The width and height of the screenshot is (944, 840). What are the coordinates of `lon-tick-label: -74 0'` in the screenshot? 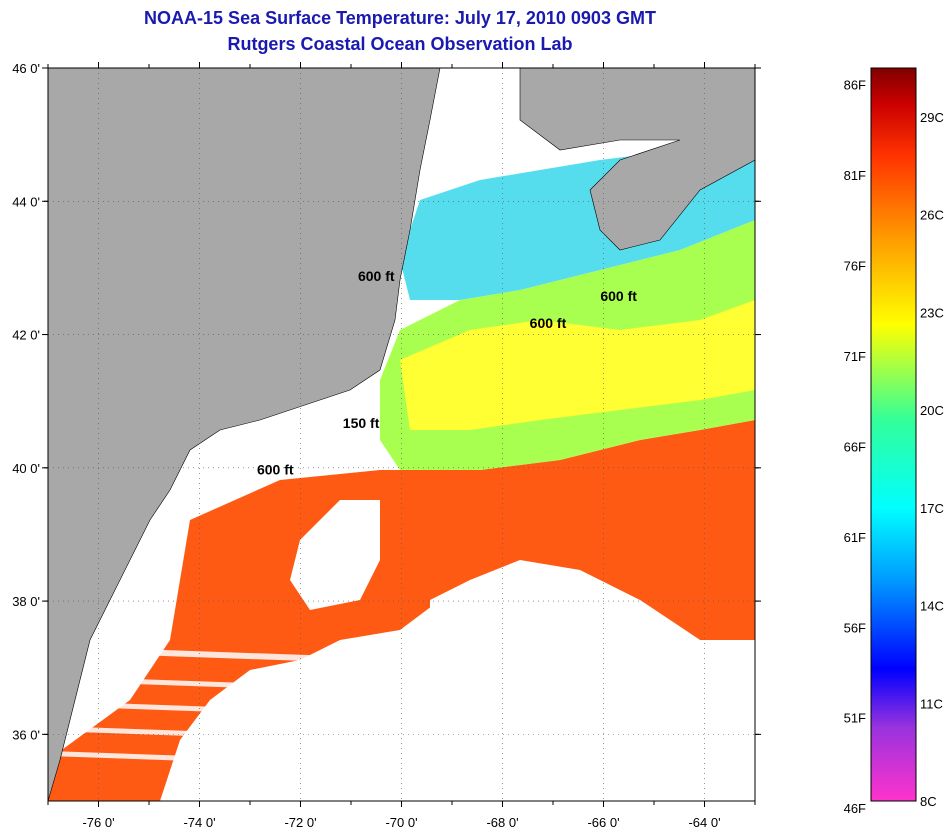 It's located at (199, 822).